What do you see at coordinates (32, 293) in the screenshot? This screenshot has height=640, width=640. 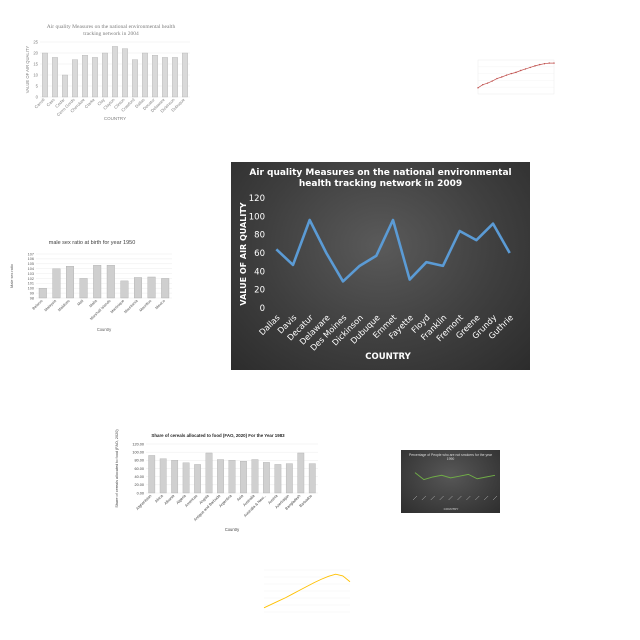 I see `y-tick-label: 99` at bounding box center [32, 293].